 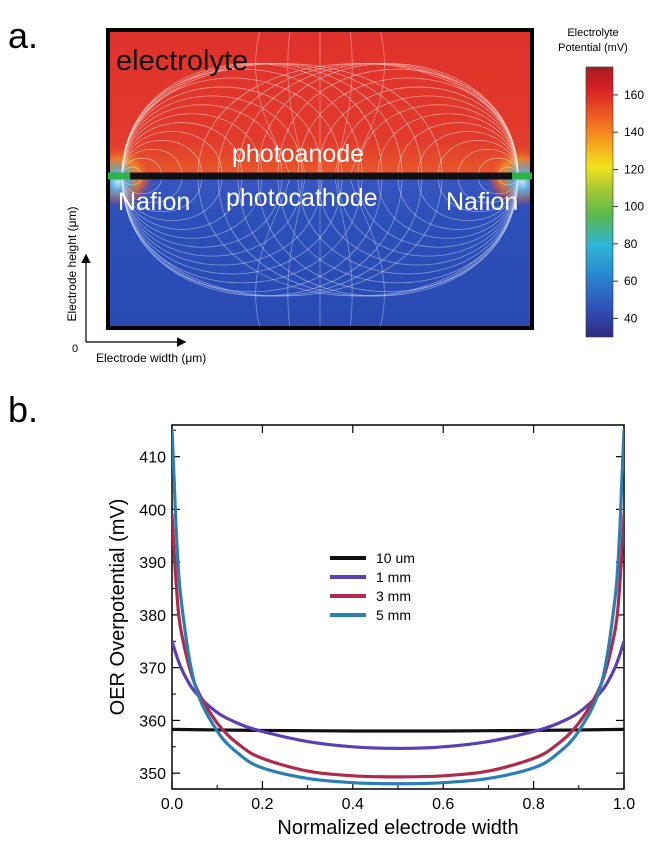 I want to click on yaxis-label-a: Electrode height (μm), so click(x=72, y=264).